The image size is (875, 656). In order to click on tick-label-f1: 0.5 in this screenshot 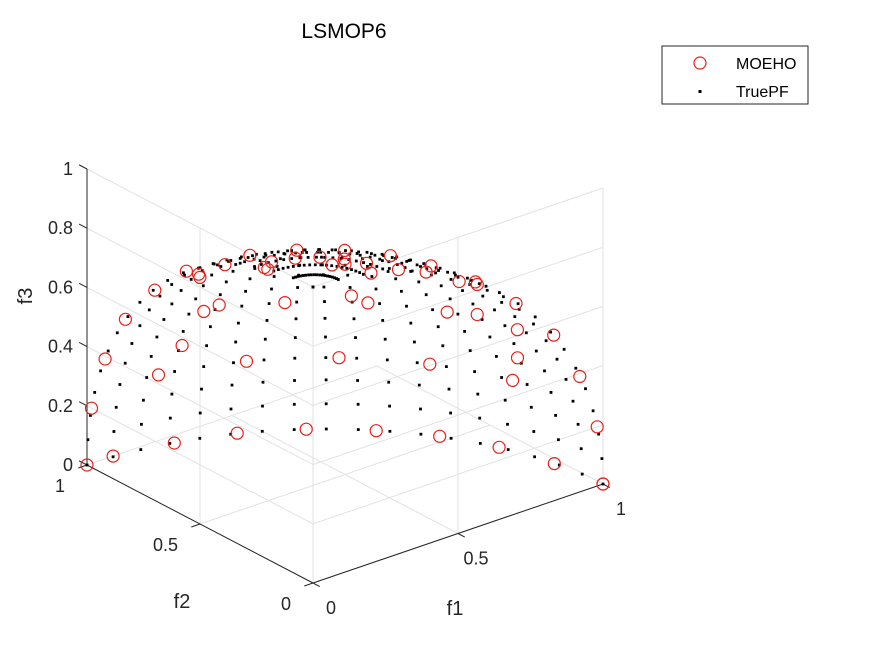, I will do `click(475, 559)`.